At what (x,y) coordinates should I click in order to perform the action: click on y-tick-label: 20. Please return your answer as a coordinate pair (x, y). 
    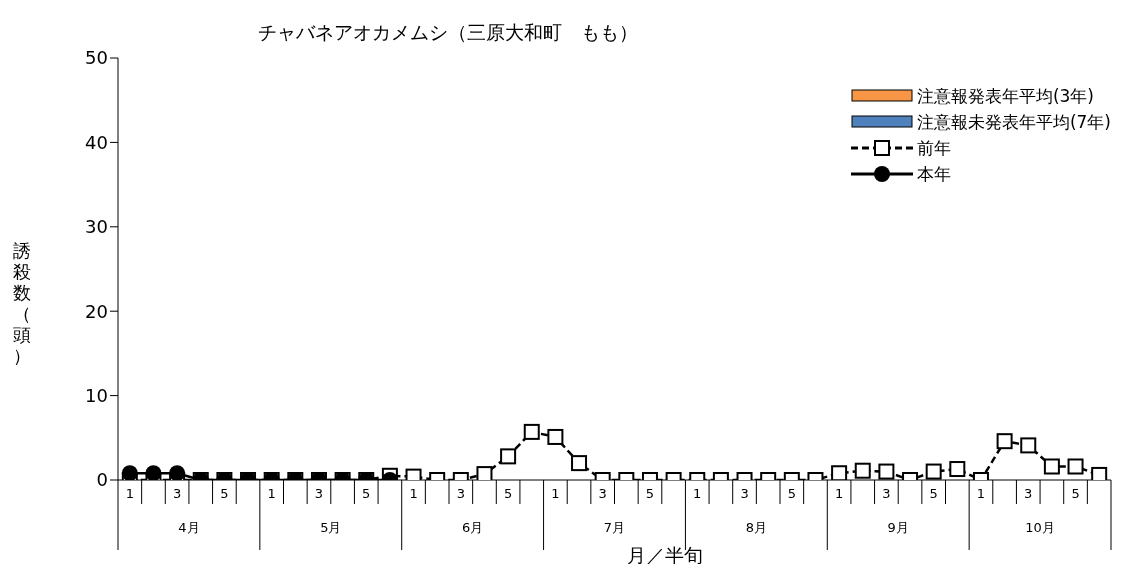
    Looking at the image, I should click on (96, 311).